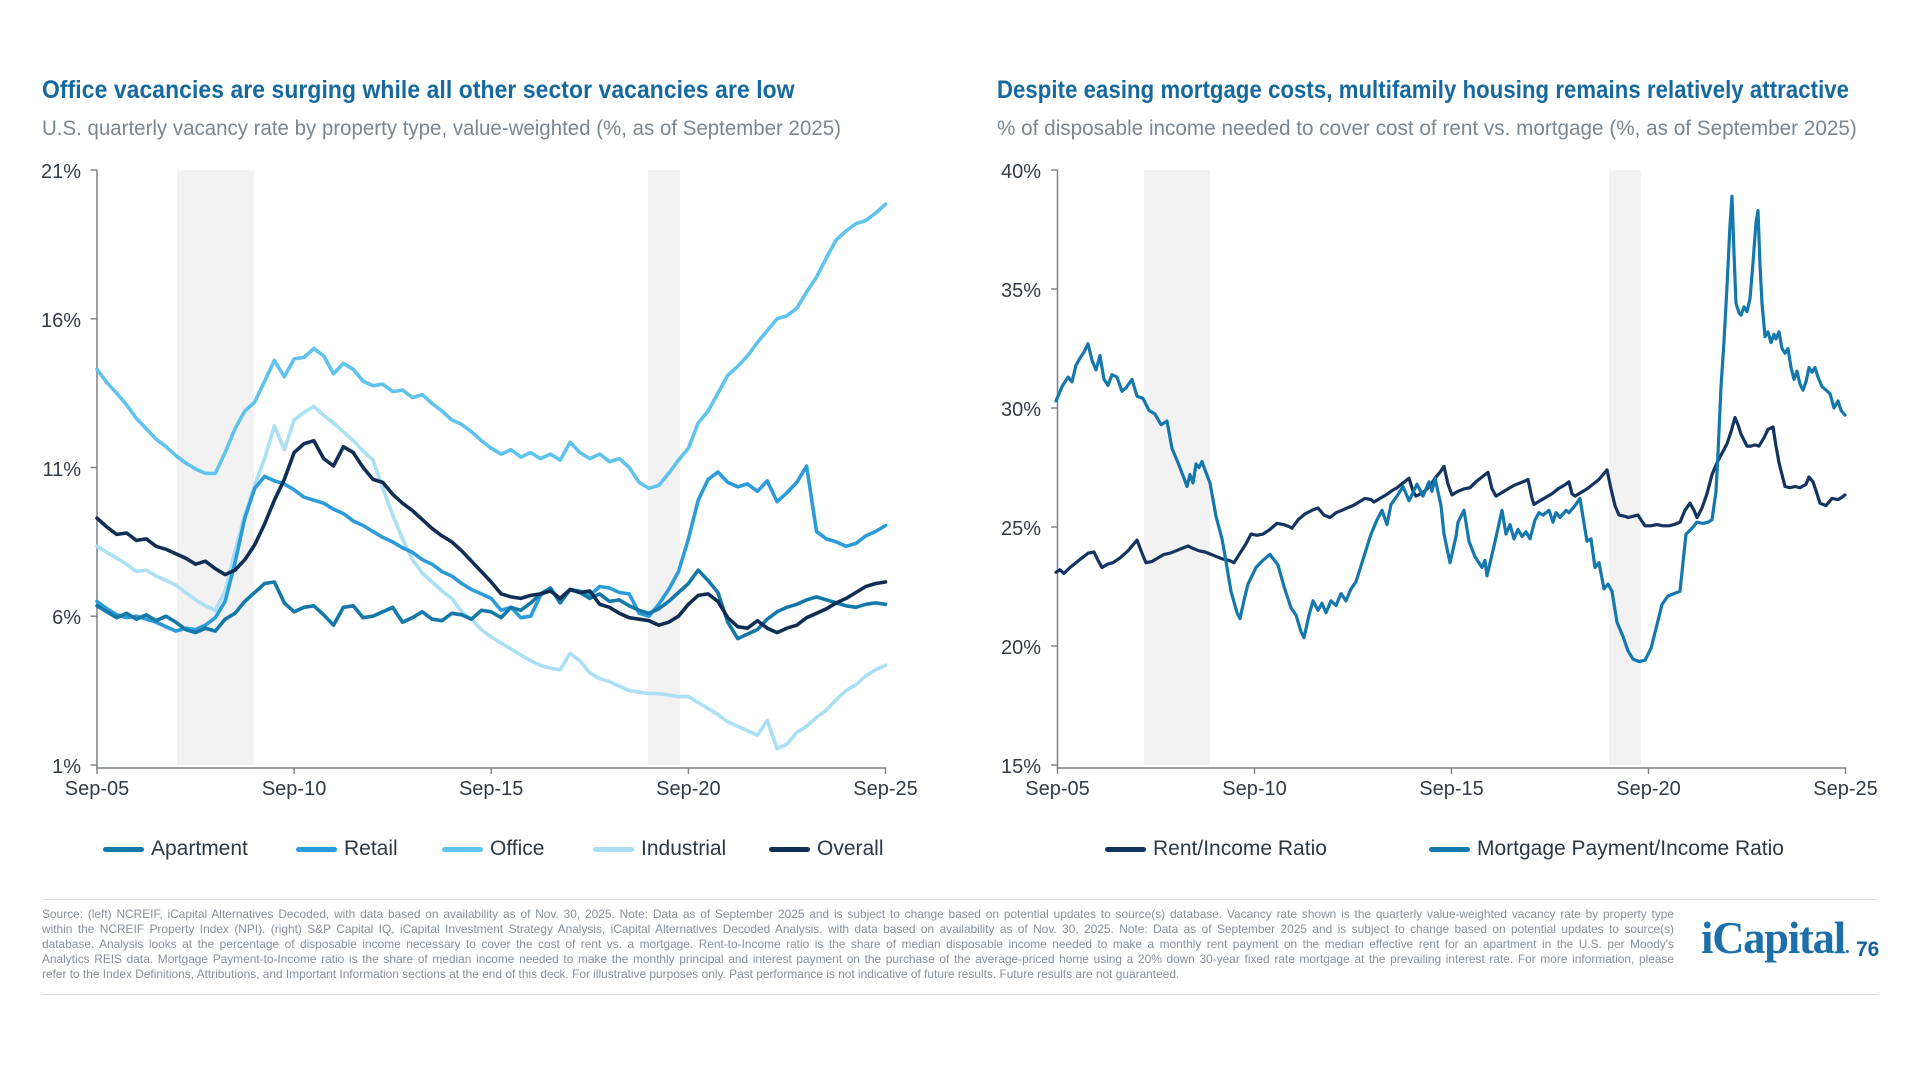 The width and height of the screenshot is (1920, 1080). Describe the element at coordinates (1021, 291) in the screenshot. I see `svg-text: 35%` at that location.